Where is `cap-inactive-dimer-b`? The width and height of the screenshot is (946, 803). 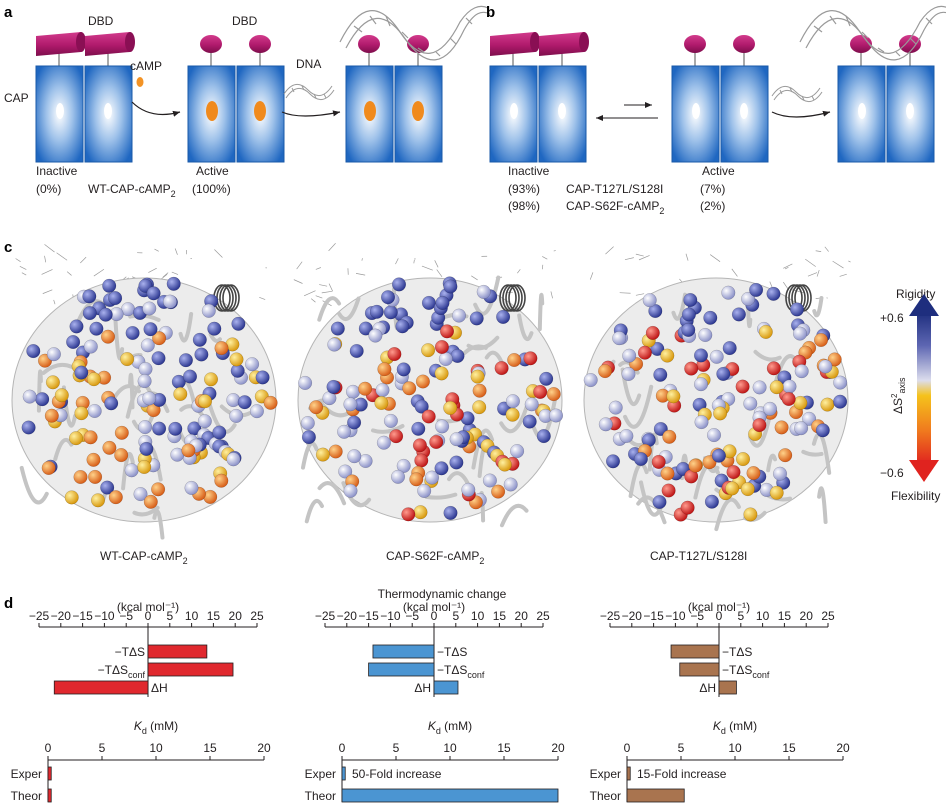 cap-inactive-dimer-b is located at coordinates (539, 97).